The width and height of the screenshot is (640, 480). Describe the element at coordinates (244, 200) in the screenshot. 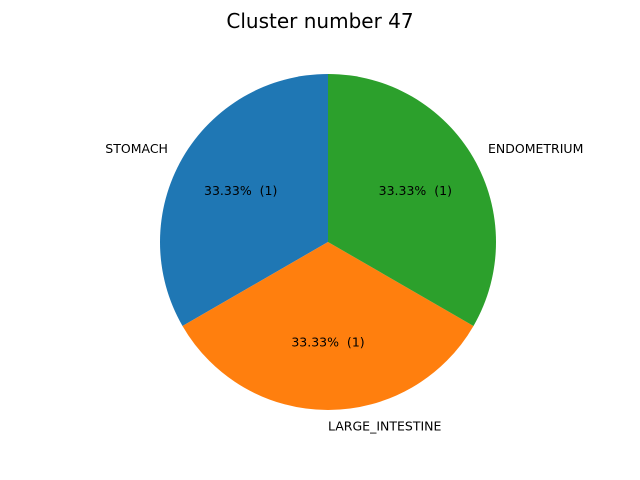

I see `pie-slice-stomach` at that location.